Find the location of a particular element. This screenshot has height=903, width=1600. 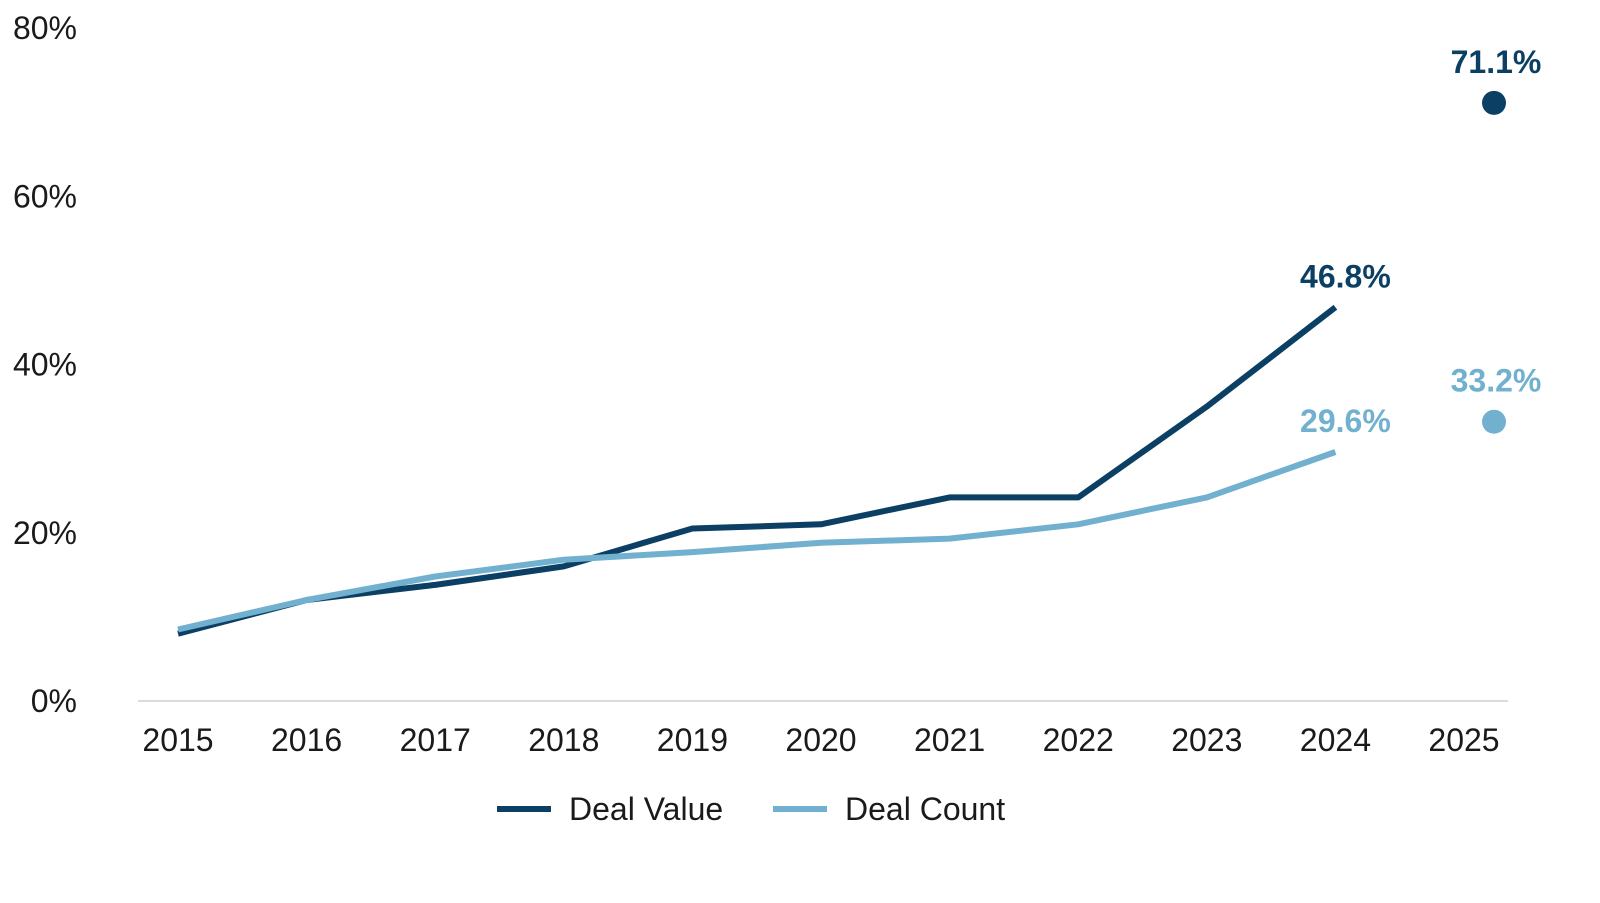

y-tick-label: 60% is located at coordinates (45, 196).